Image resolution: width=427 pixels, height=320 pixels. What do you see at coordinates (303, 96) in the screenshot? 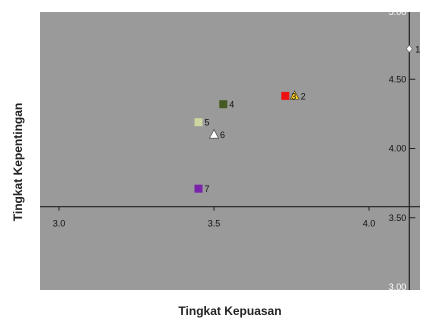
I see `point-2-label: 2` at bounding box center [303, 96].